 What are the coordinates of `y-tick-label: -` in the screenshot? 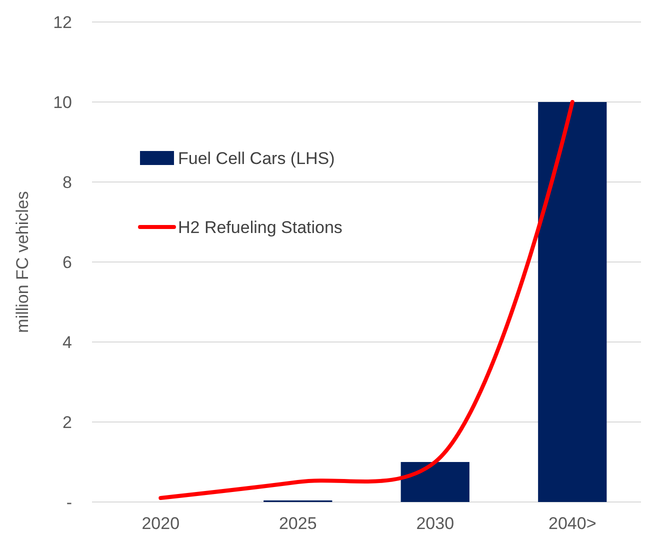 It's located at (69, 502).